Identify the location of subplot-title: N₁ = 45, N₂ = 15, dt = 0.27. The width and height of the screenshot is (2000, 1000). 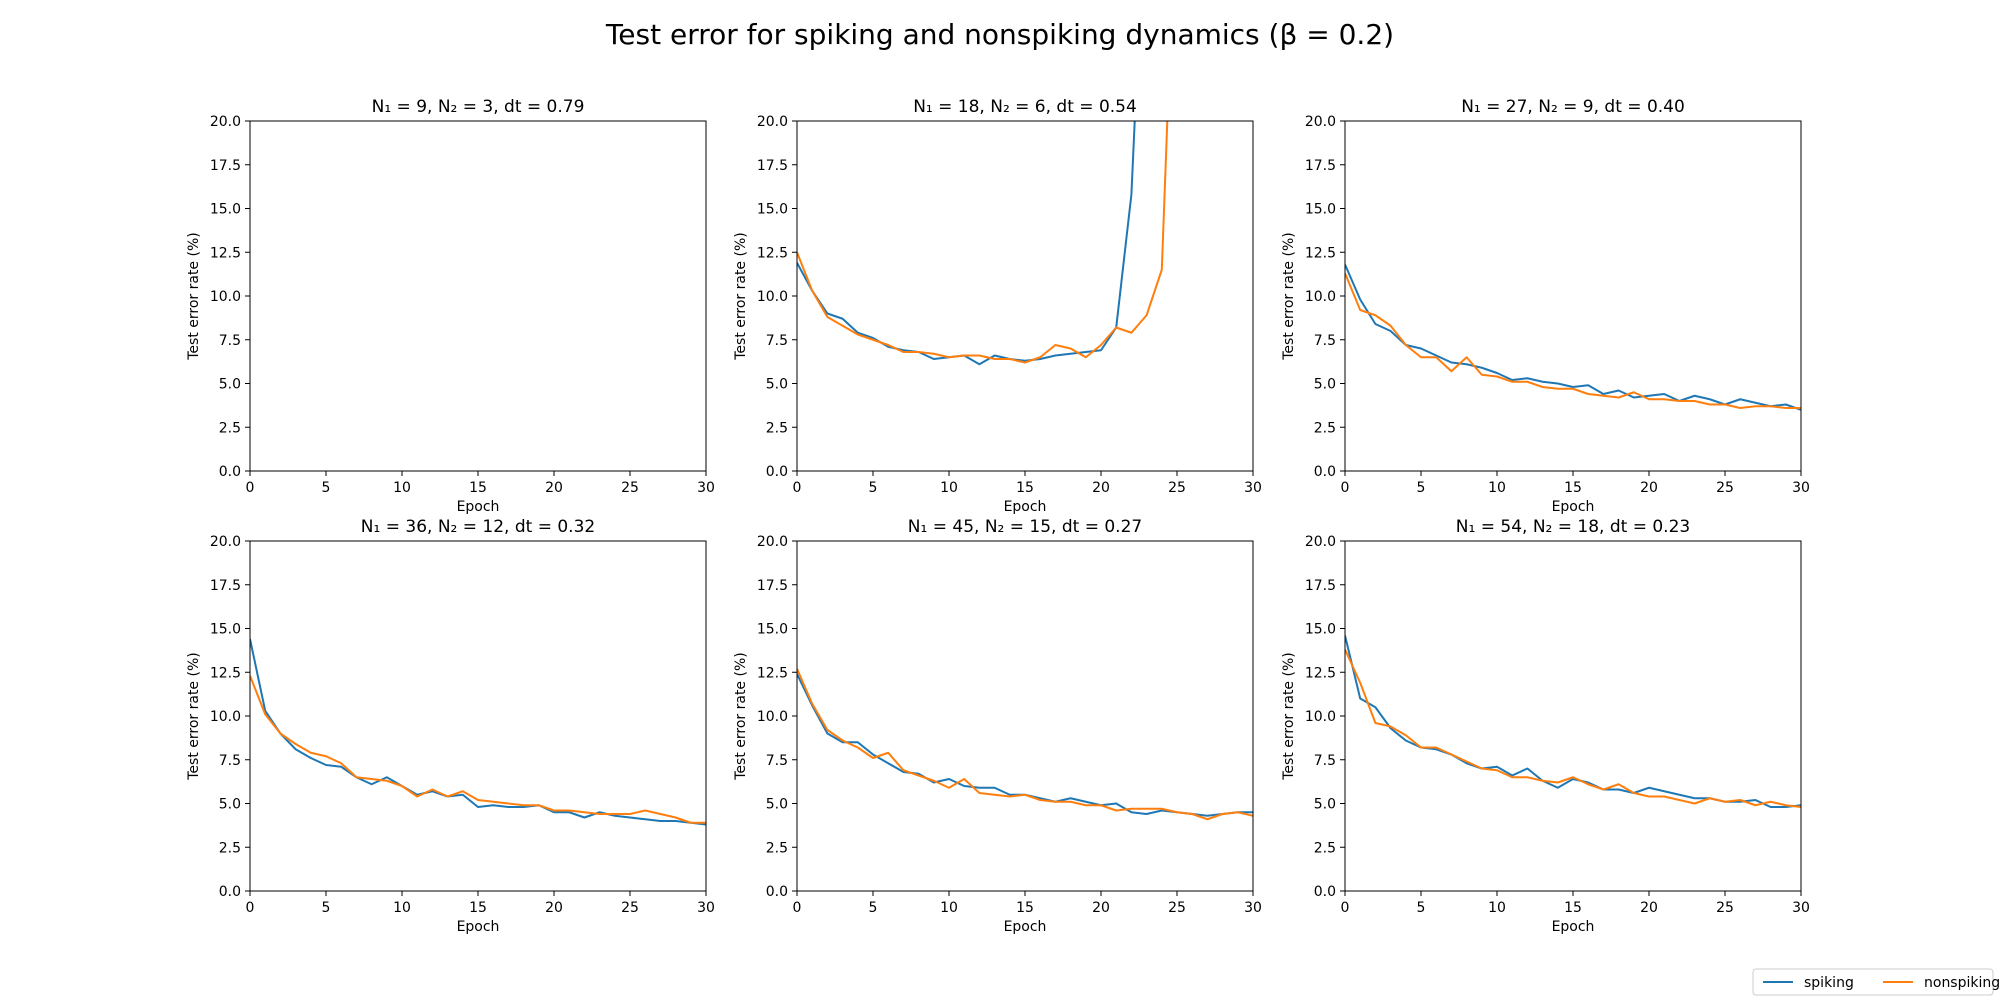
(1025, 527).